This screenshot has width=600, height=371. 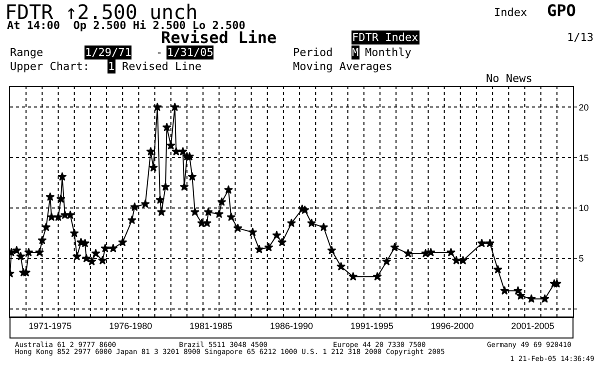 What do you see at coordinates (388, 52) in the screenshot?
I see `text: Monthly` at bounding box center [388, 52].